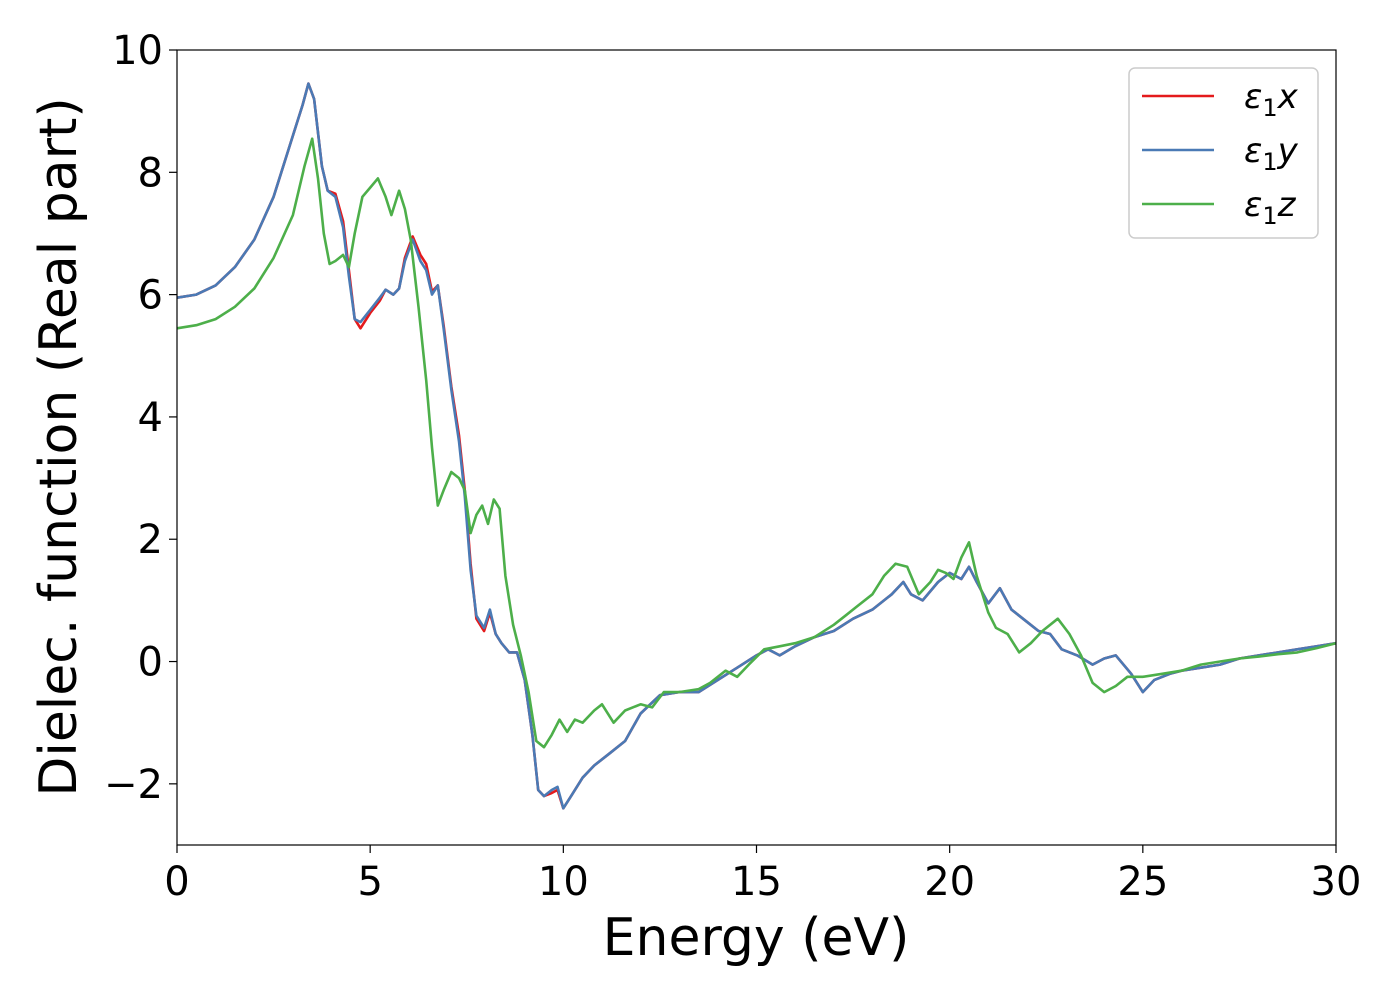 This screenshot has height=1000, width=1400. I want to click on y-tick-label: −2, so click(133, 785).